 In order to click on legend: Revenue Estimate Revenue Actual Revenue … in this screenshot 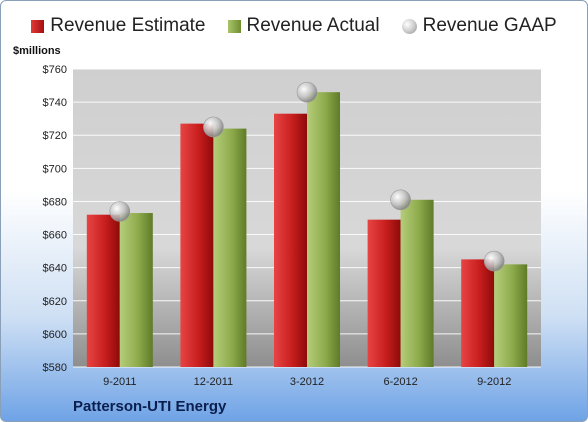, I will do `click(294, 26)`.